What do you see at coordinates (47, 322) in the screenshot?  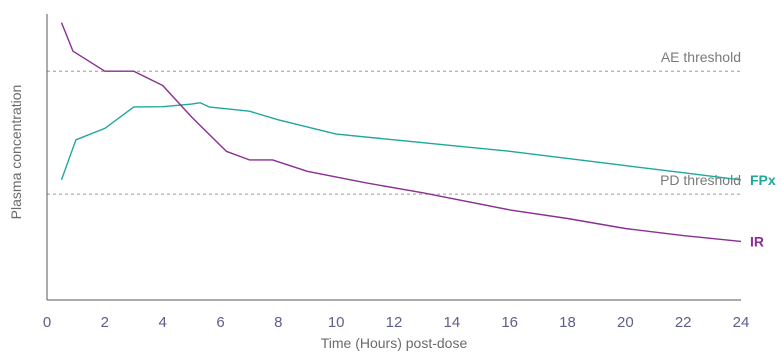 I see `x-tick-label: 0` at bounding box center [47, 322].